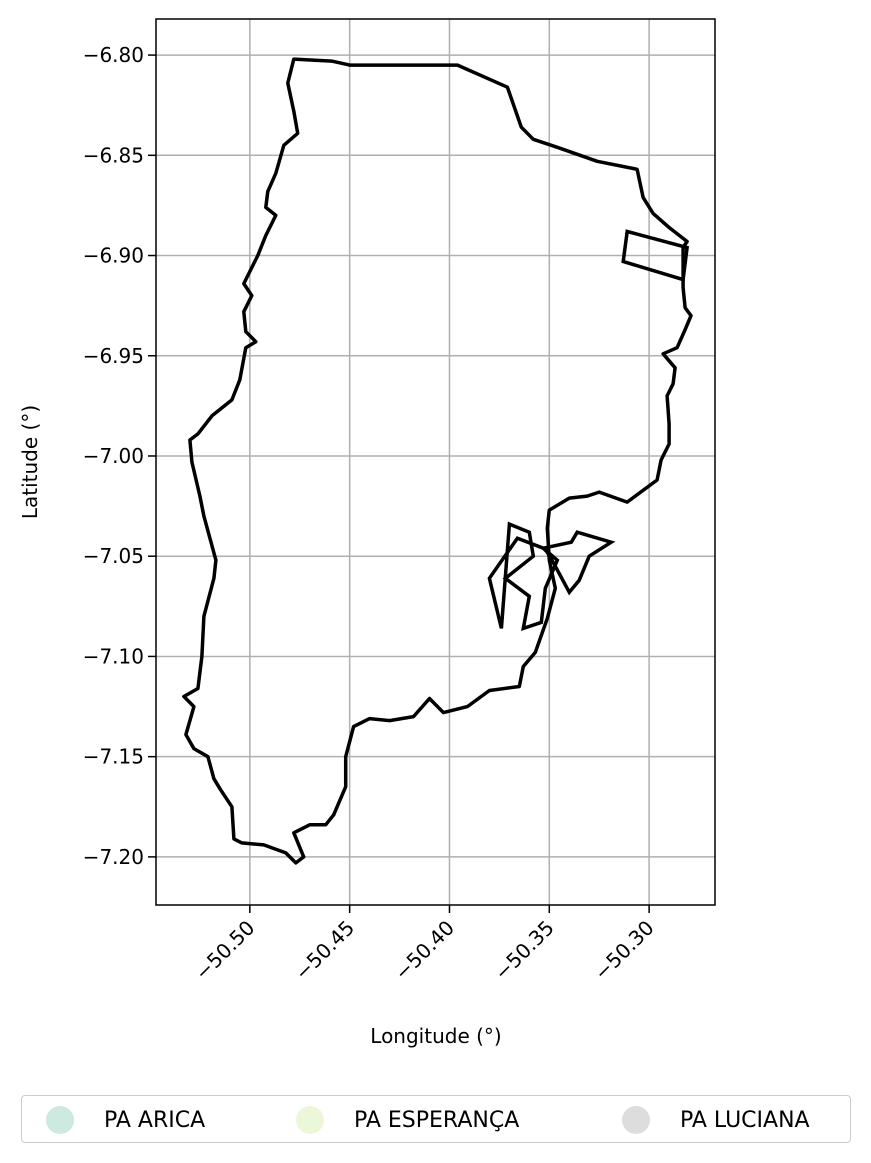  What do you see at coordinates (113, 155) in the screenshot?
I see `y-tick-label: −6.85` at bounding box center [113, 155].